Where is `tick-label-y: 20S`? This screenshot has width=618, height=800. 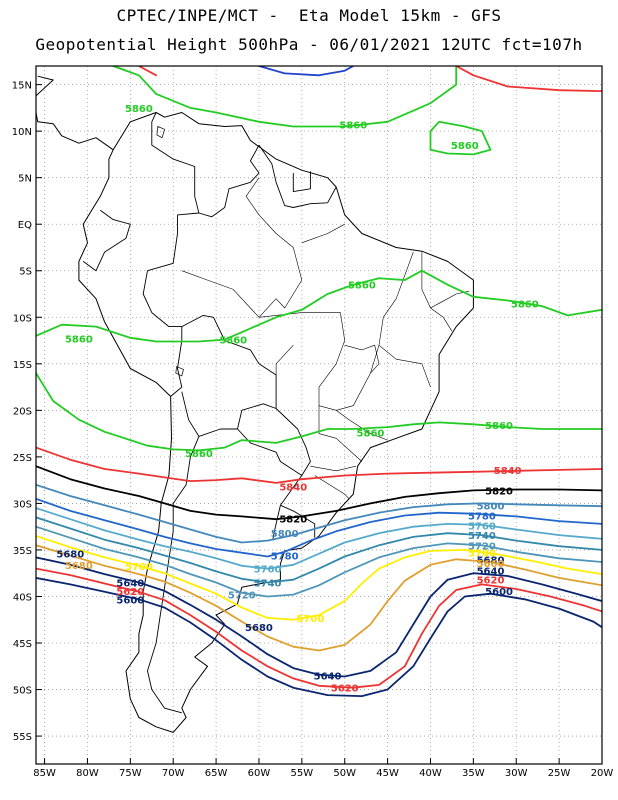 tick-label-y: 20S is located at coordinates (22, 411).